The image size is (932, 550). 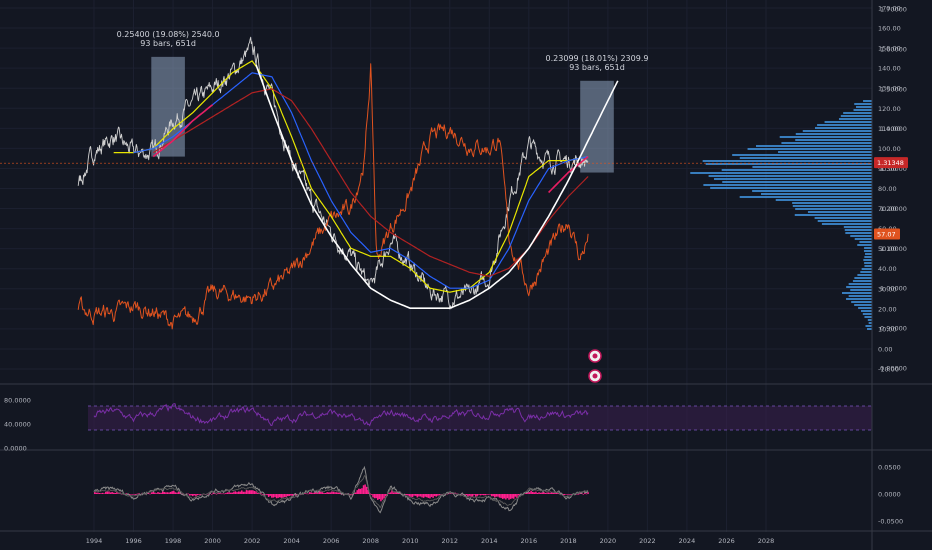 I want to click on right-axis-tick-label: 40.00, so click(x=887, y=269).